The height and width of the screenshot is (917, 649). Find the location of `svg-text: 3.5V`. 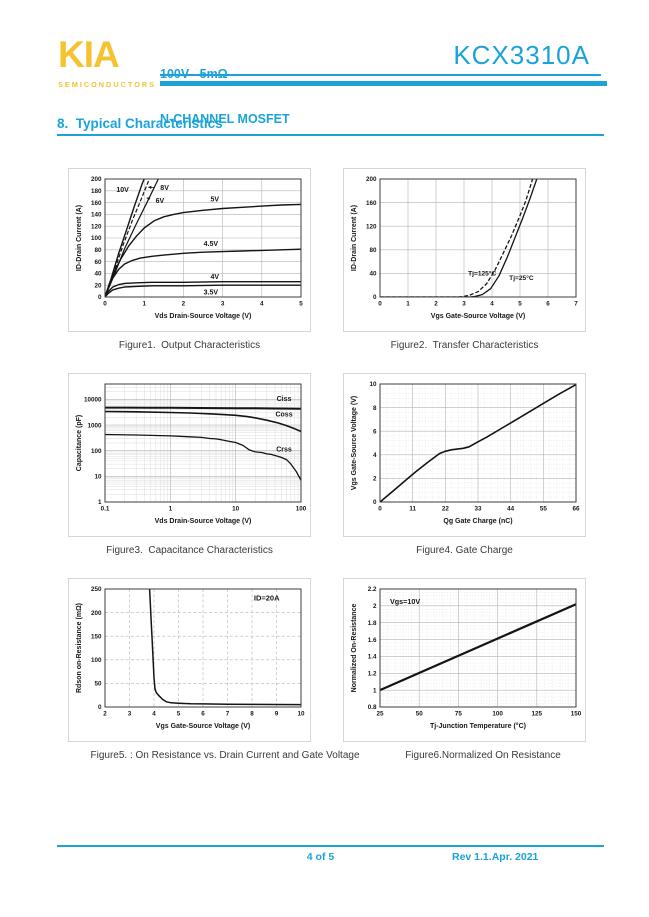

svg-text: 3.5V is located at coordinates (211, 293).